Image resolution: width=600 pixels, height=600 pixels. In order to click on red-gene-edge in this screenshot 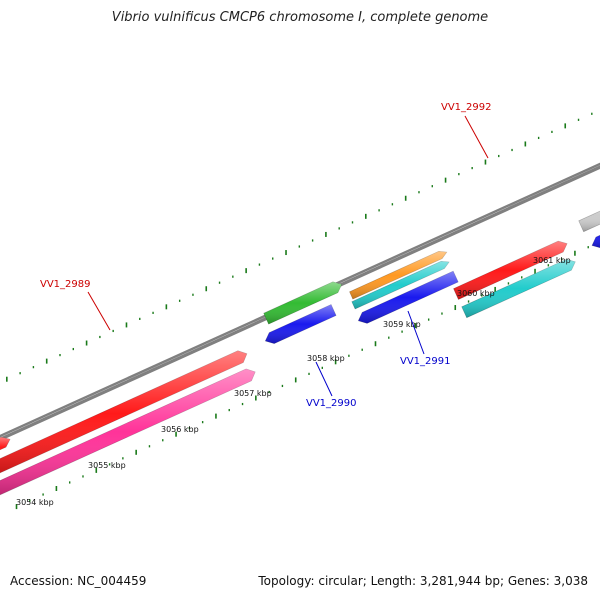, I will do `click(5, 446)`.